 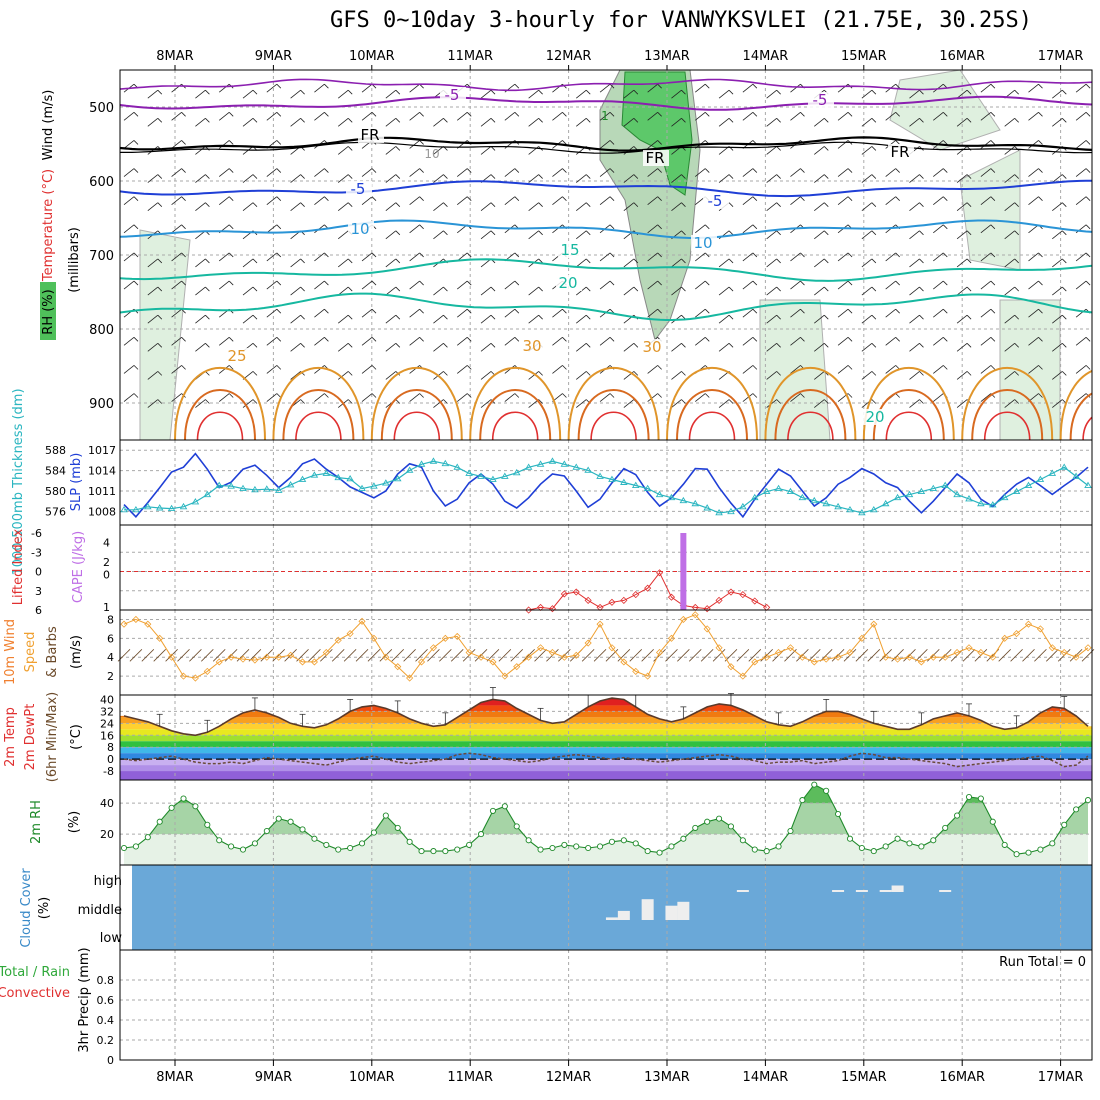 What do you see at coordinates (470, 1077) in the screenshot?
I see `date-label-bottom: 11MAR` at bounding box center [470, 1077].